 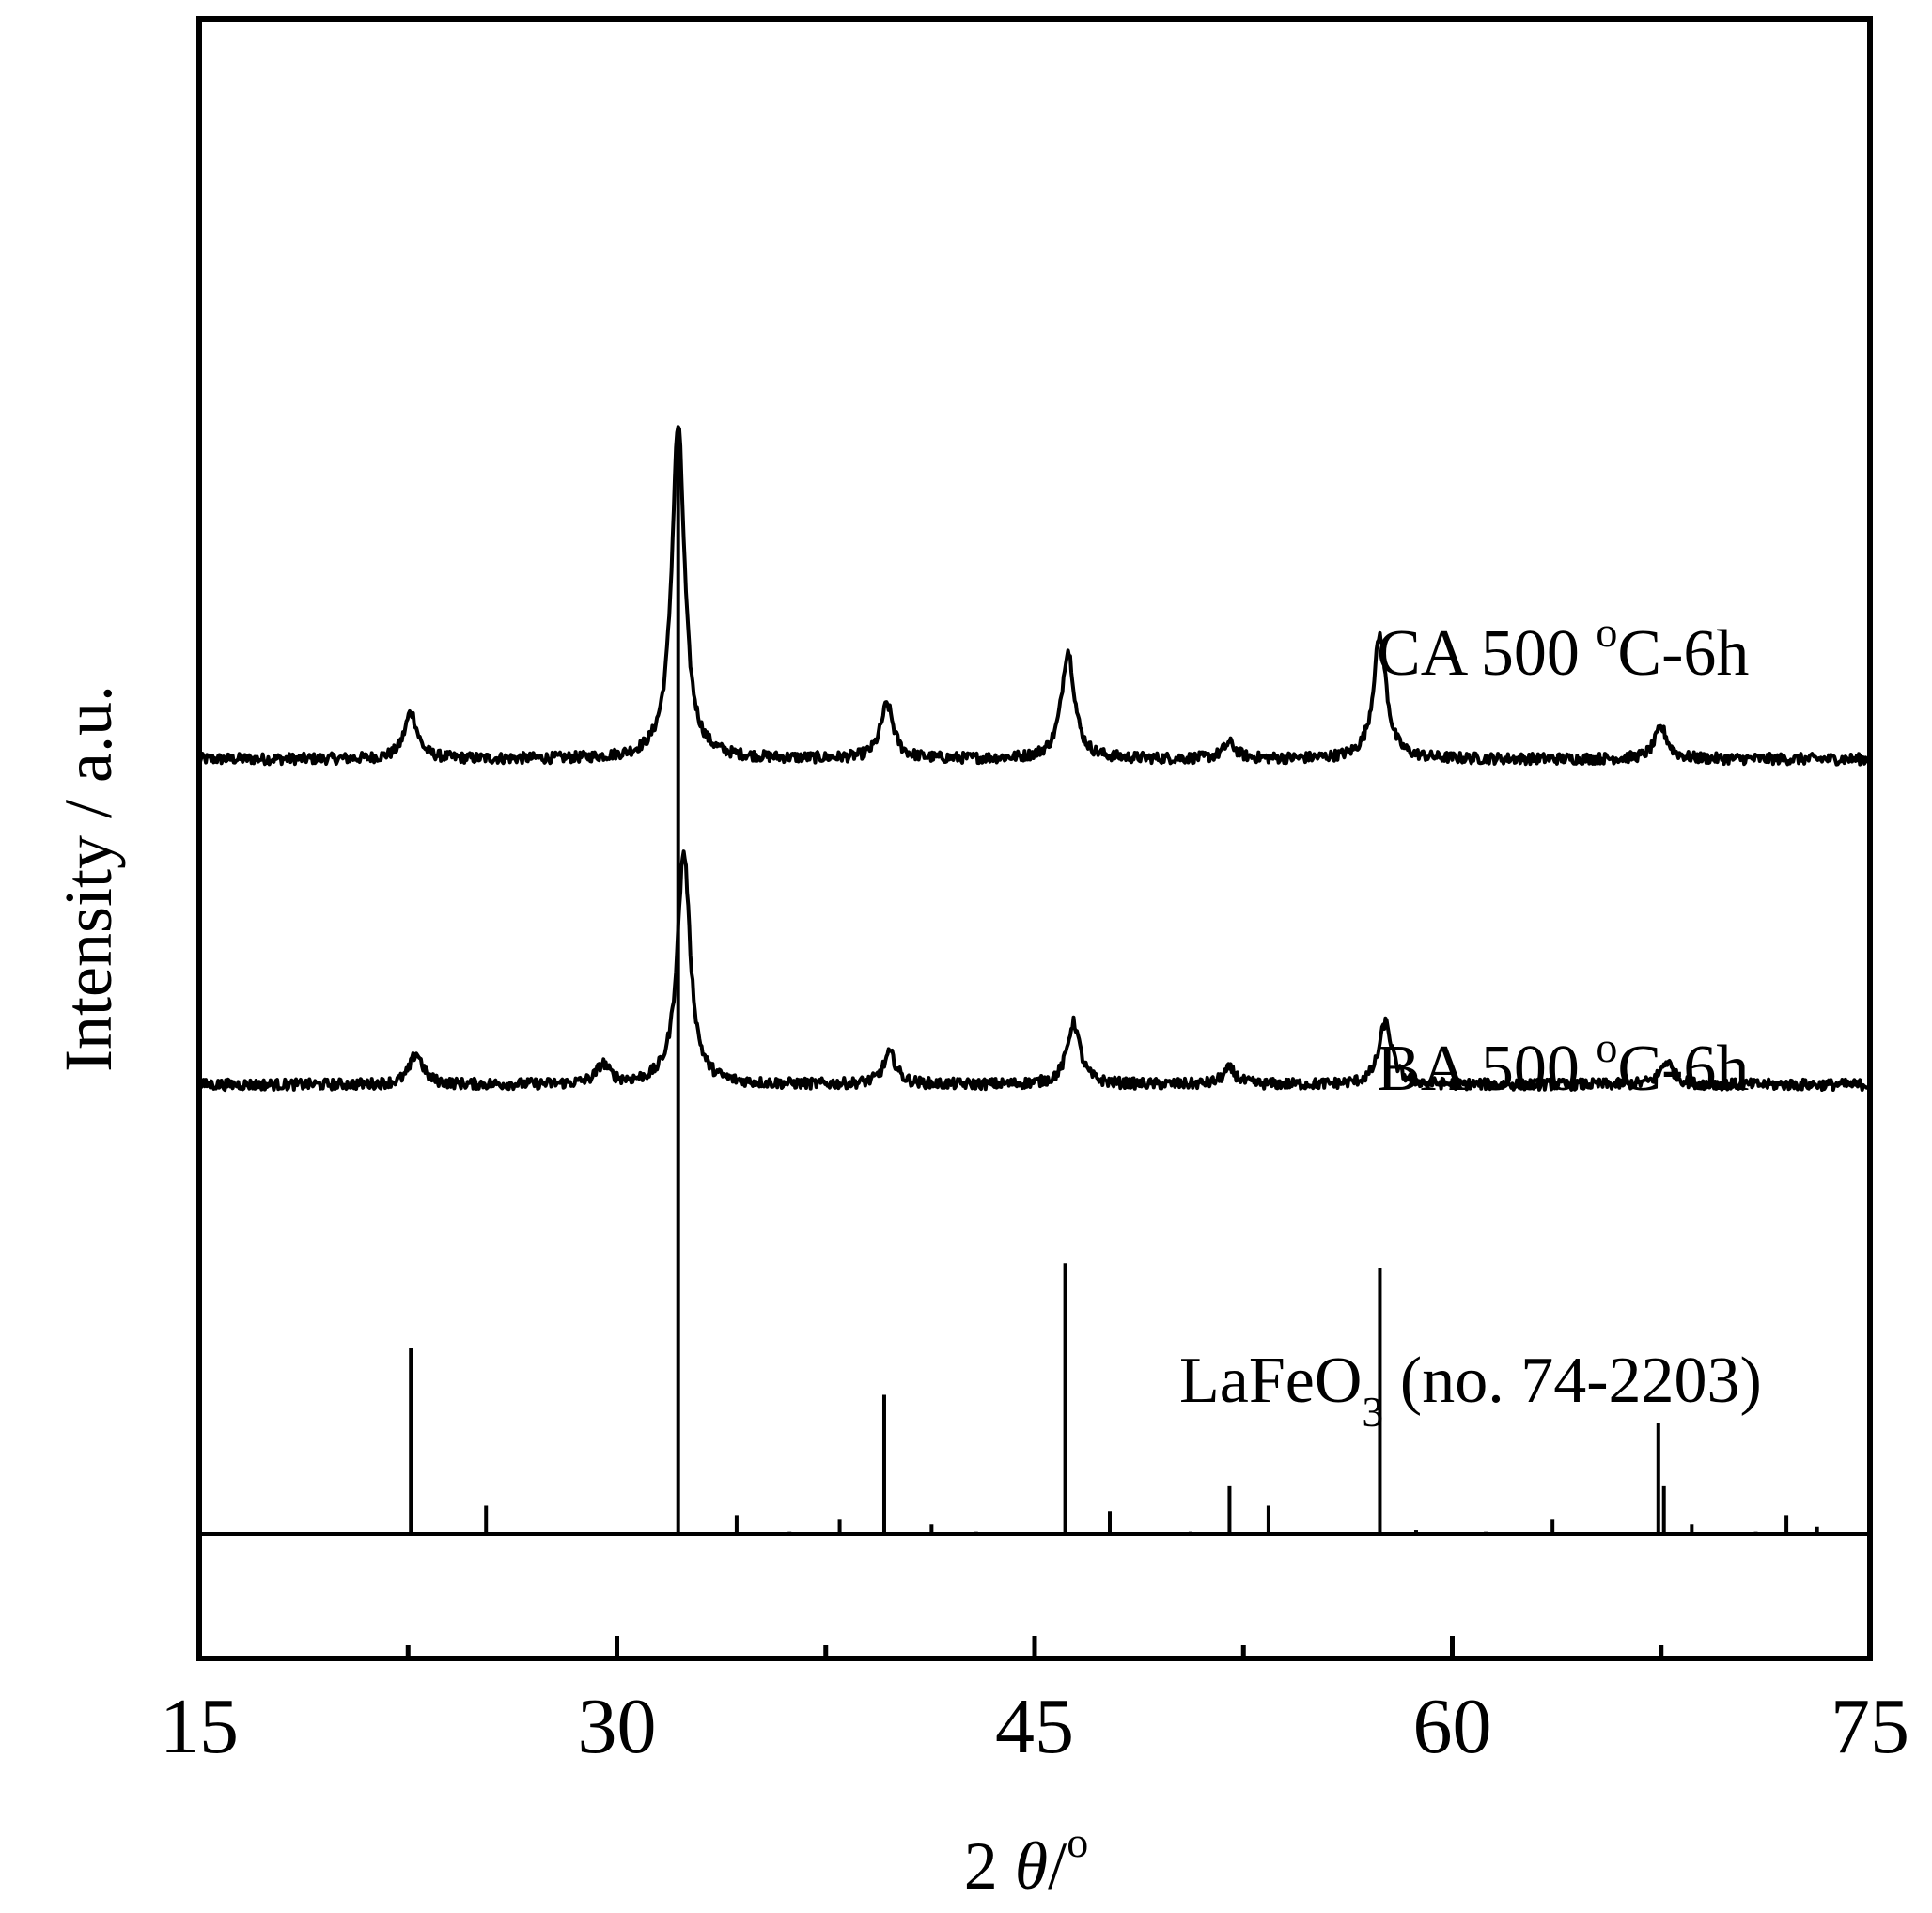 What do you see at coordinates (1563, 649) in the screenshot?
I see `series-label-ca: CA 500 oC-6h` at bounding box center [1563, 649].